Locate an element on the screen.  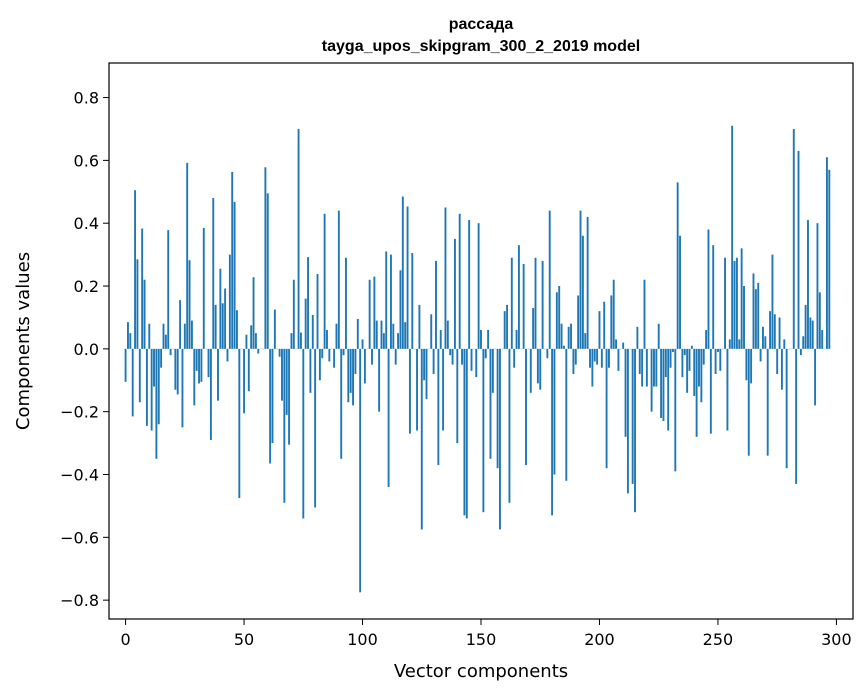
y-tick-label: 0.6 is located at coordinates (86, 160).